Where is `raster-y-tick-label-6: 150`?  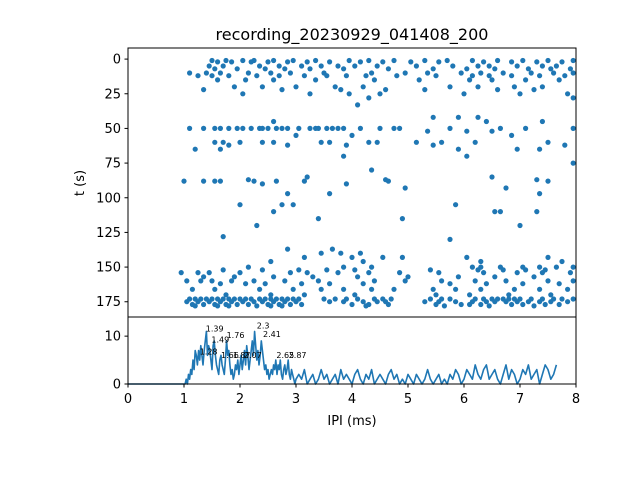
raster-y-tick-label-6: 150 is located at coordinates (108, 268).